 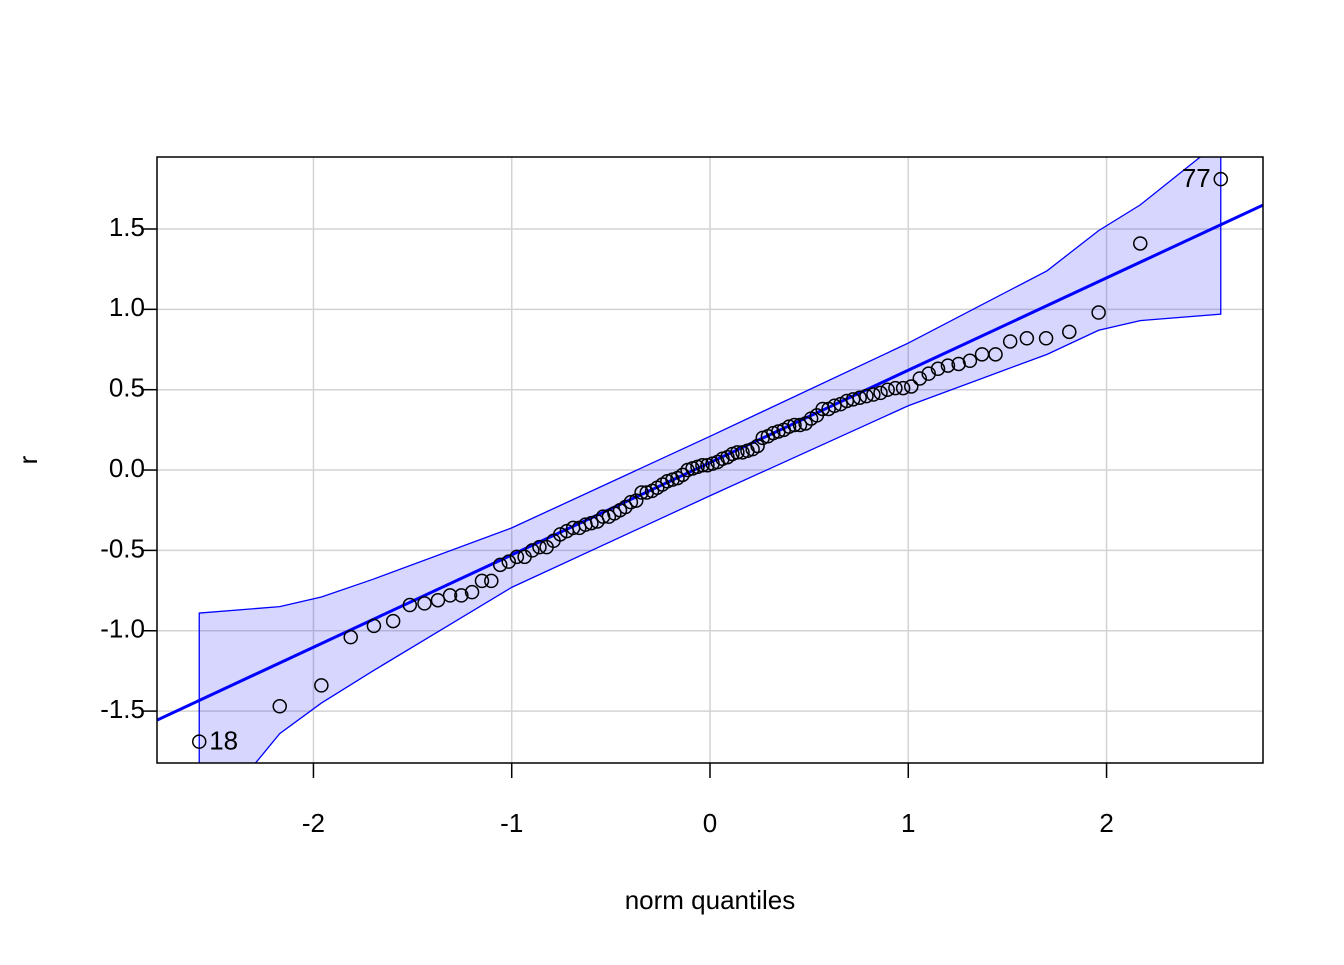 I want to click on x-axis-label: norm quantiles, so click(x=710, y=900).